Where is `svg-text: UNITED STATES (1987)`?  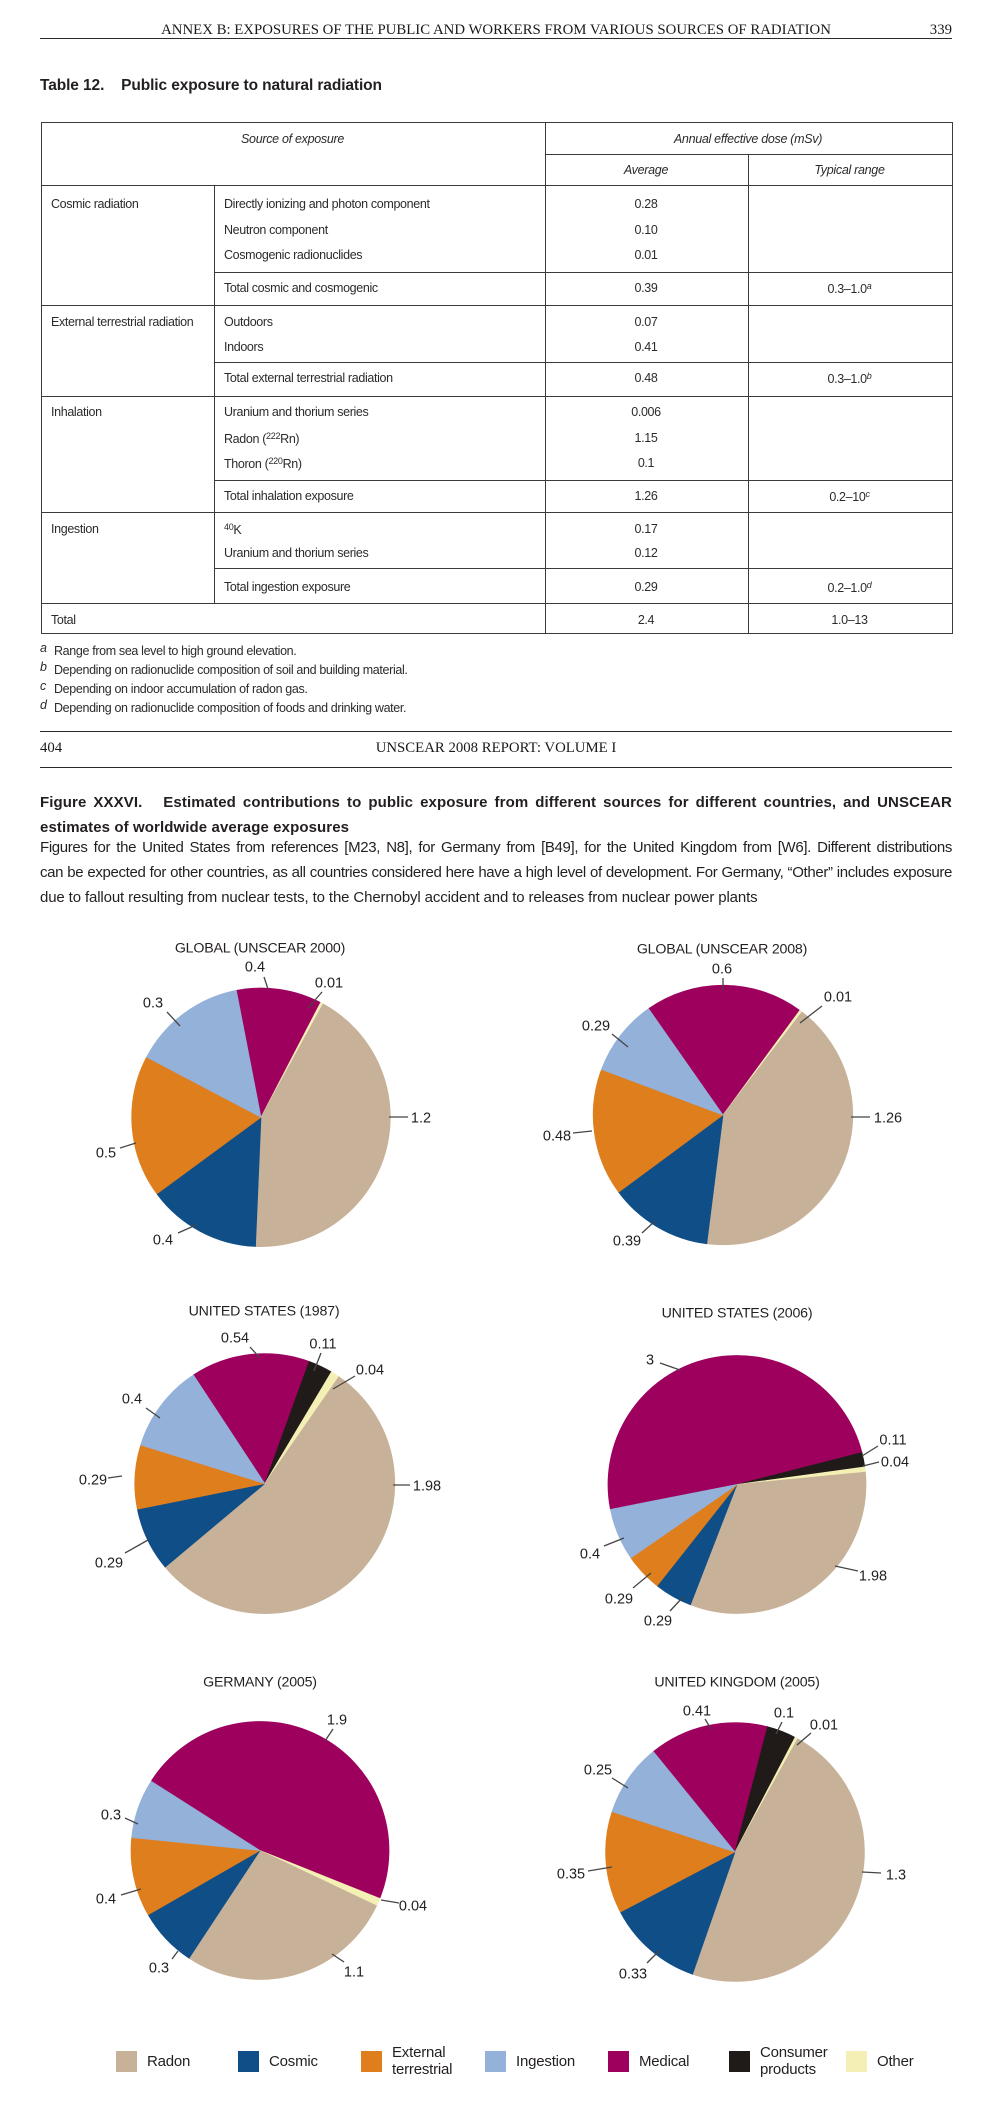
svg-text: UNITED STATES (1987) is located at coordinates (264, 1312).